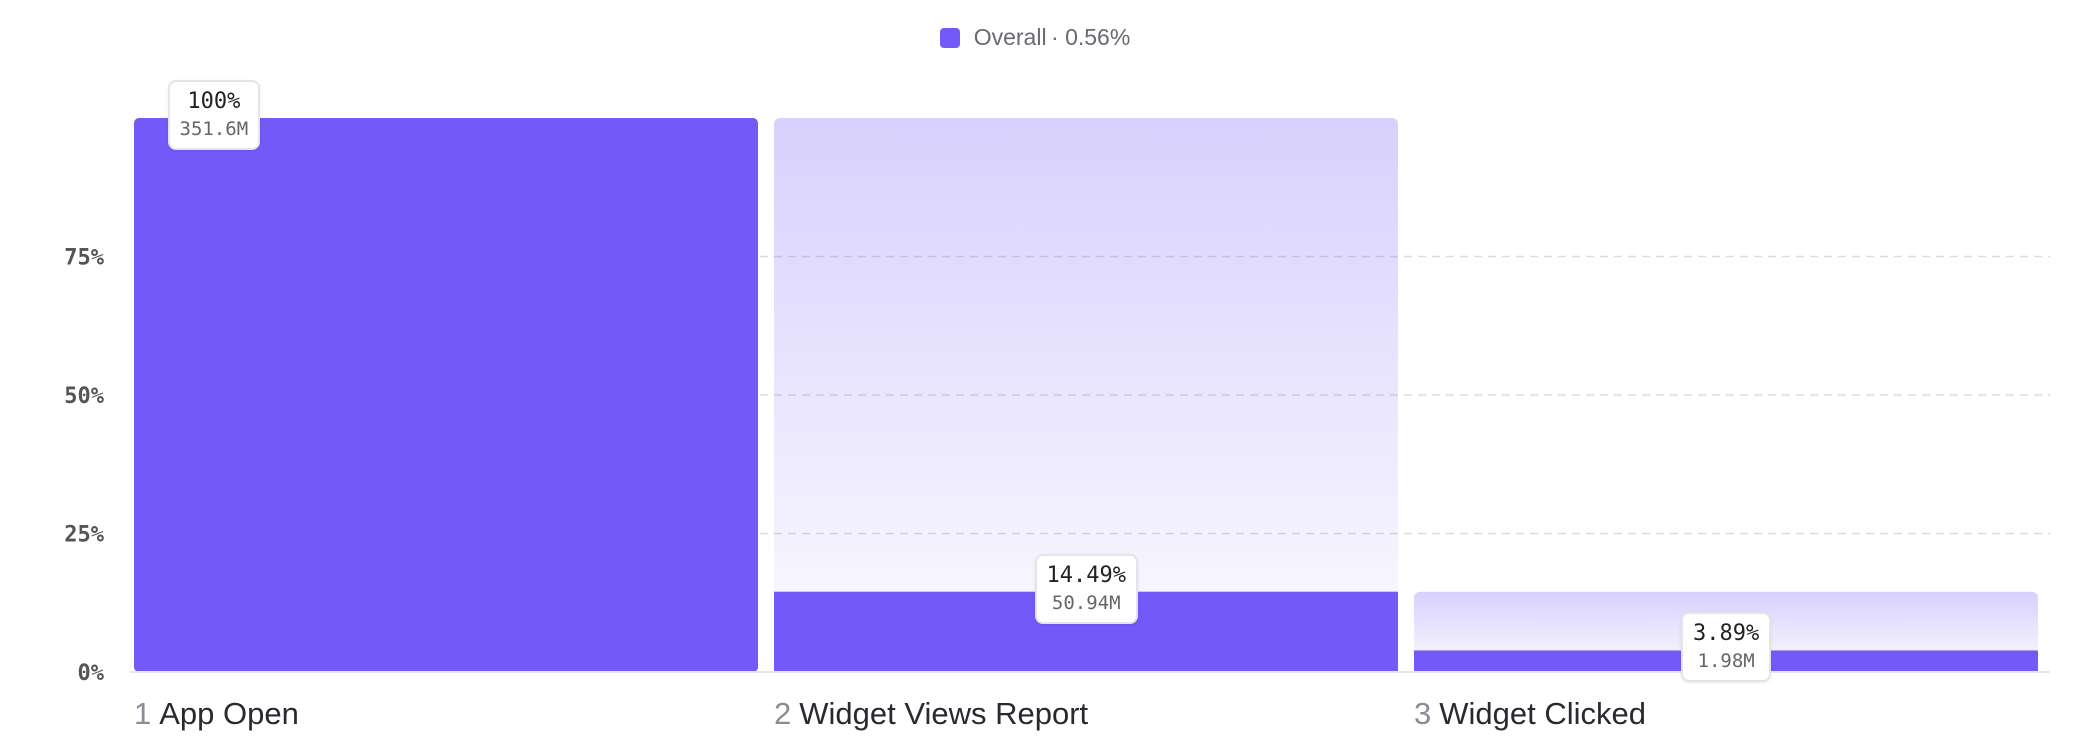  I want to click on category-label: Widget Views Report, so click(944, 713).